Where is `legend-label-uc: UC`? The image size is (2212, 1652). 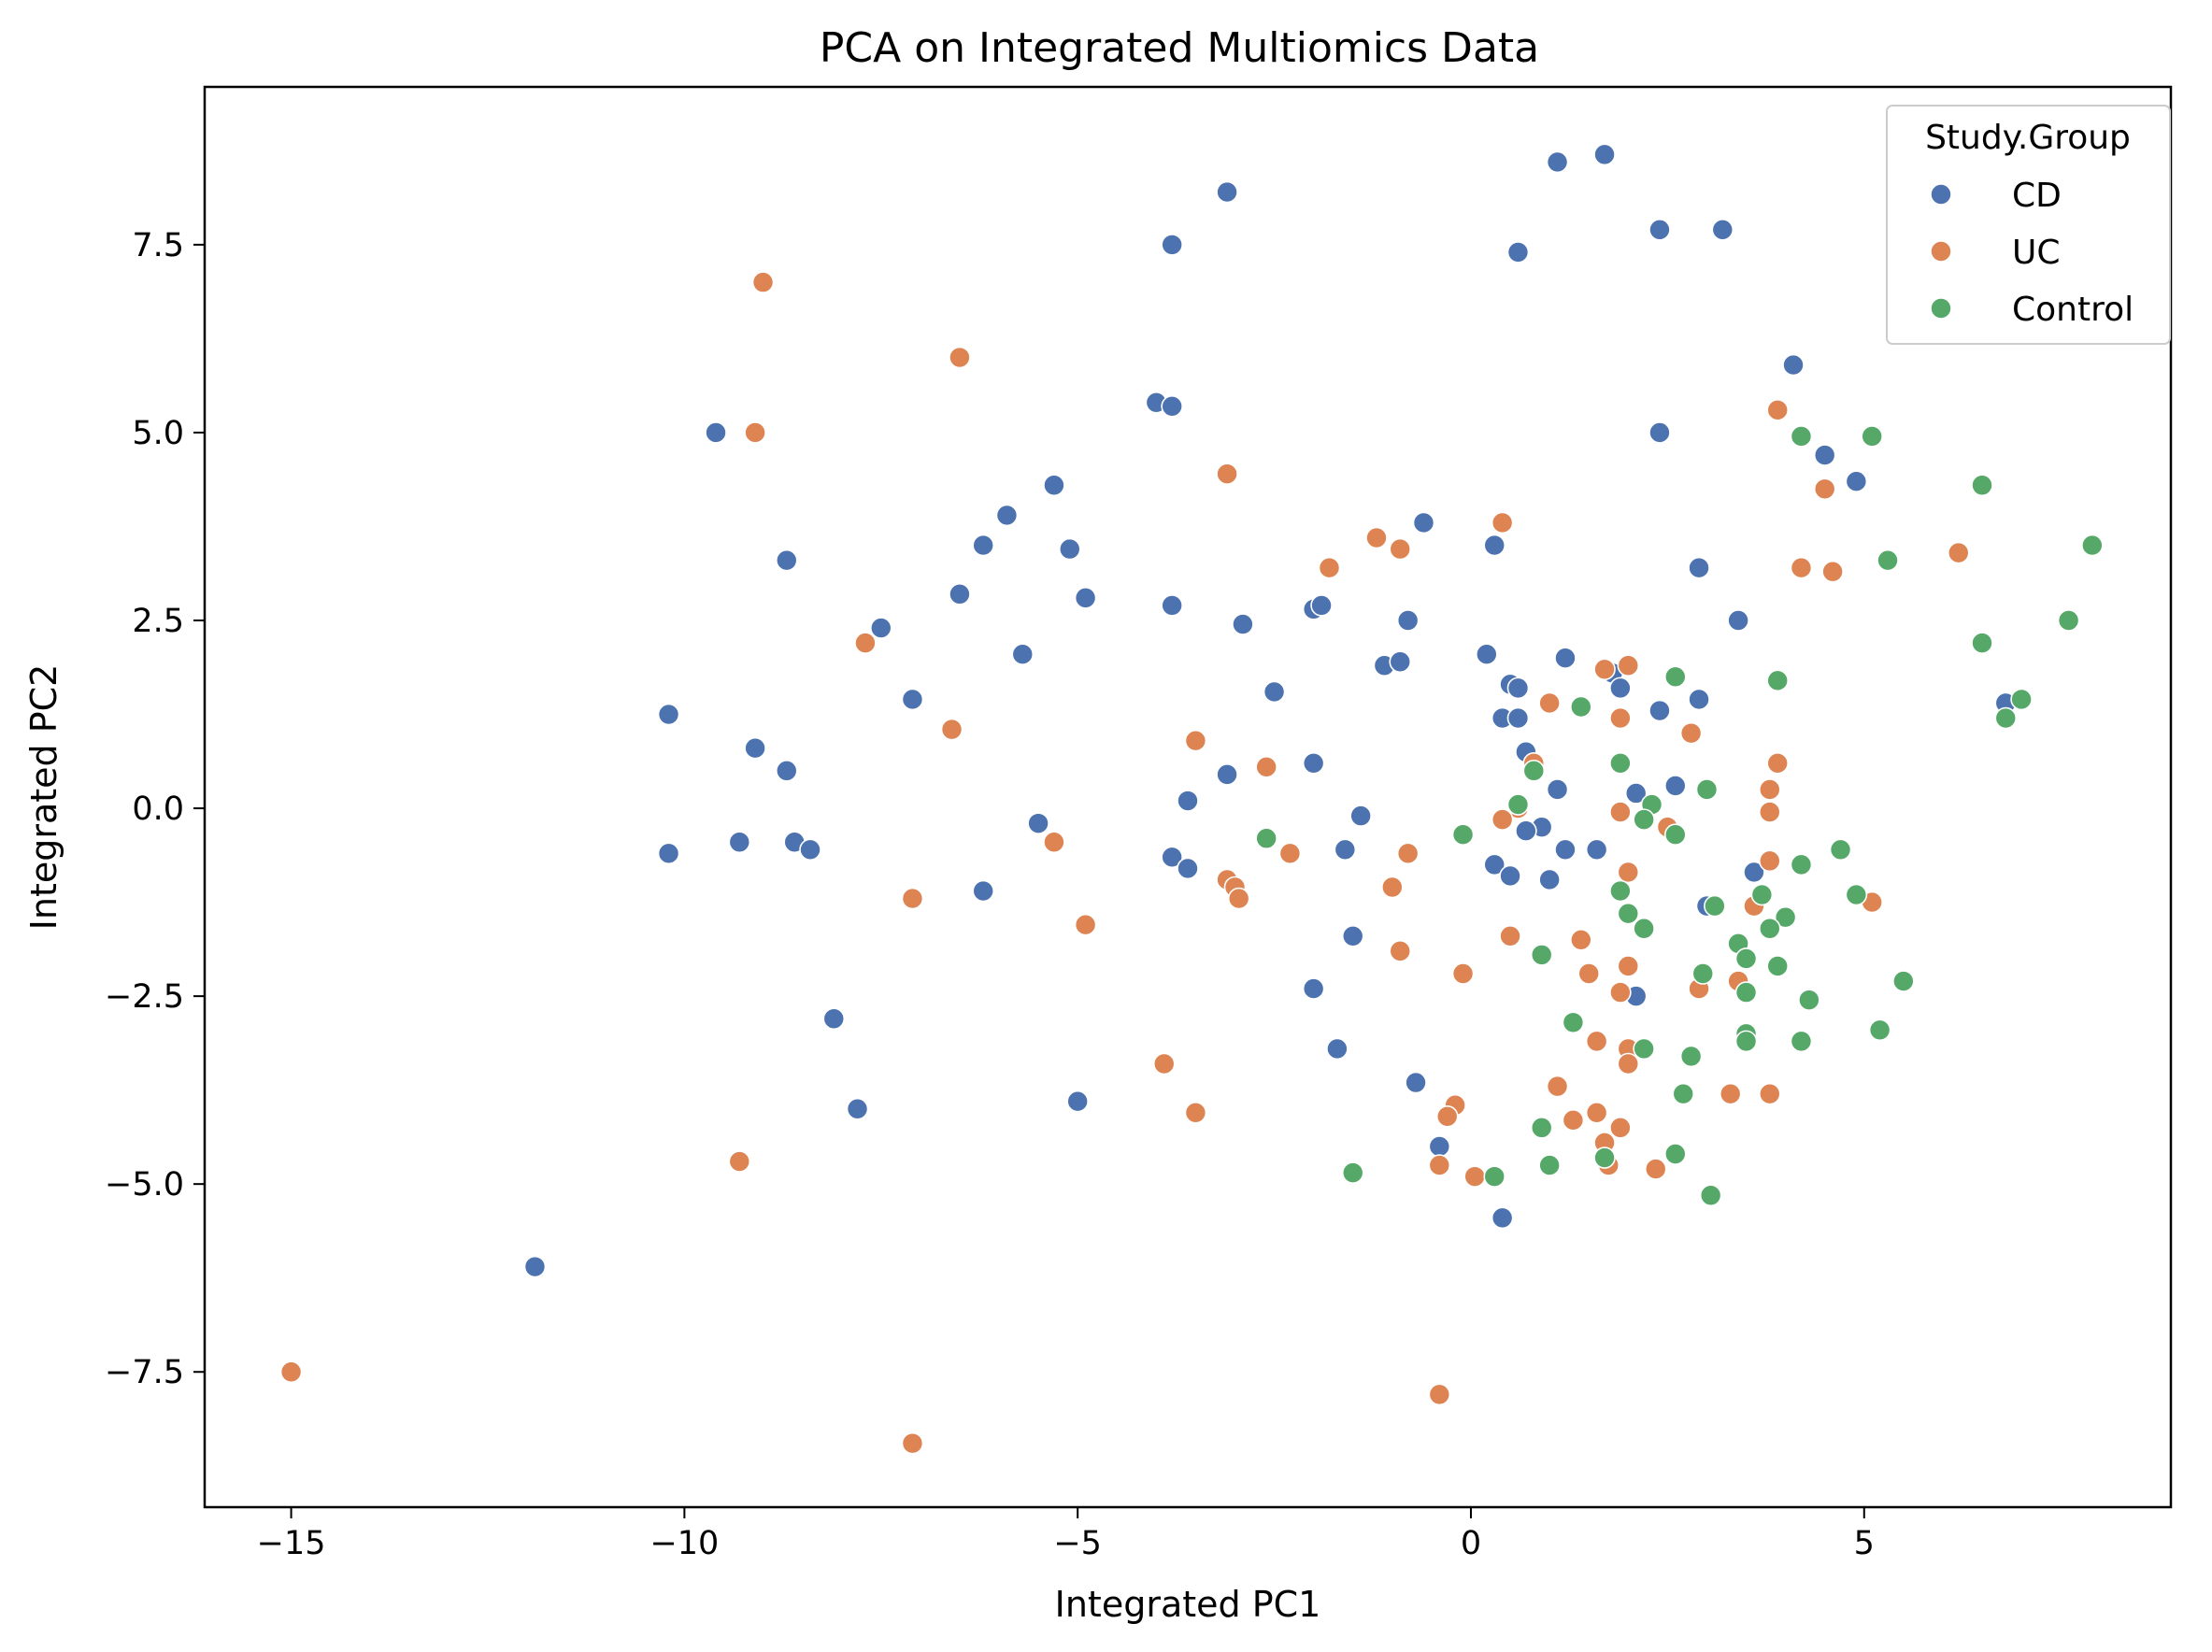 legend-label-uc: UC is located at coordinates (2036, 253).